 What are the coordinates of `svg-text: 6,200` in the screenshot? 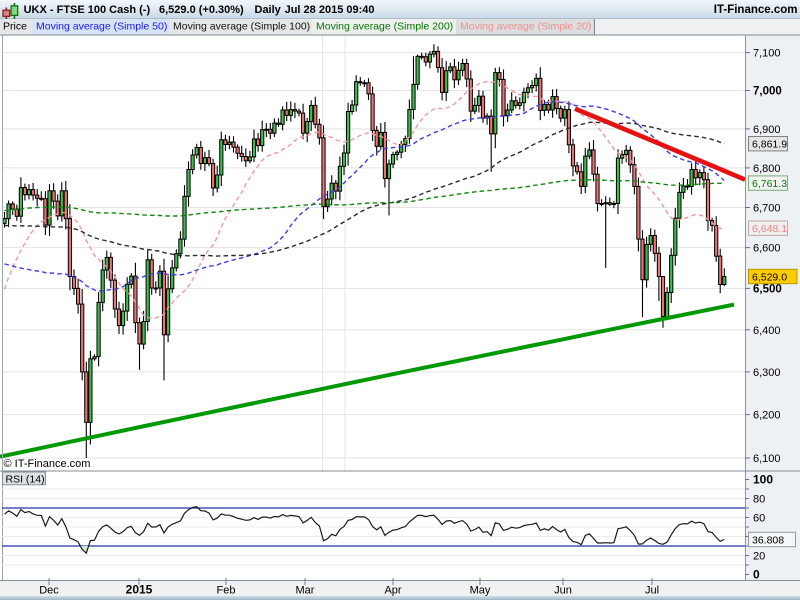 It's located at (767, 416).